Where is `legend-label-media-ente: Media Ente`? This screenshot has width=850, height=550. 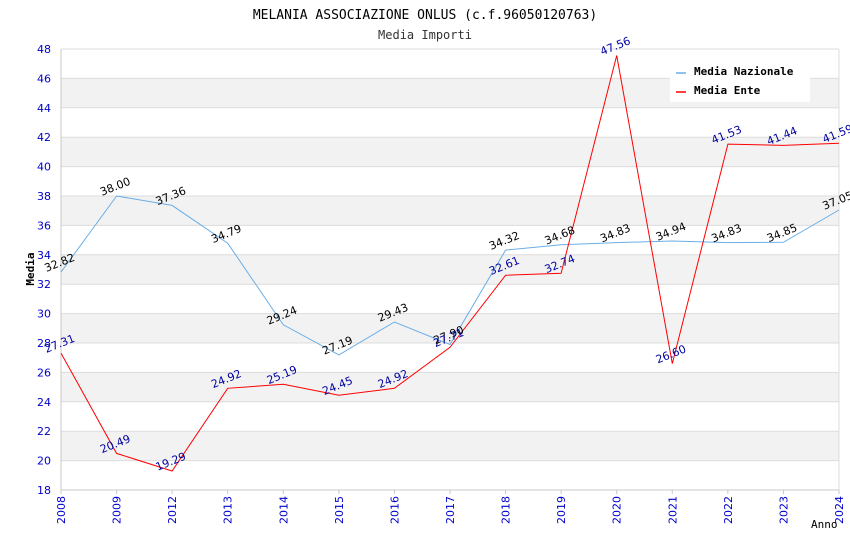
legend-label-media-ente: Media Ente is located at coordinates (727, 90).